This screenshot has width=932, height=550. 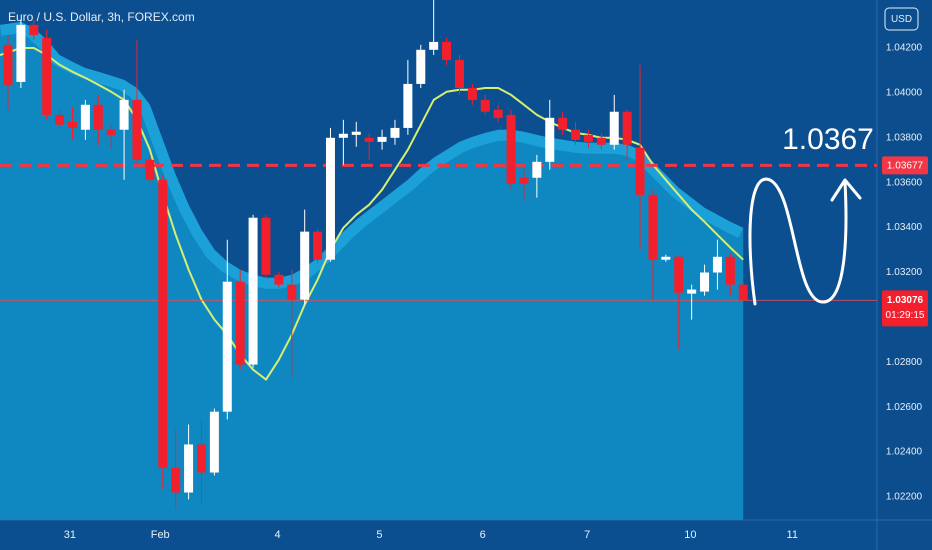 What do you see at coordinates (904, 227) in the screenshot?
I see `y-tick-label: 1.03400` at bounding box center [904, 227].